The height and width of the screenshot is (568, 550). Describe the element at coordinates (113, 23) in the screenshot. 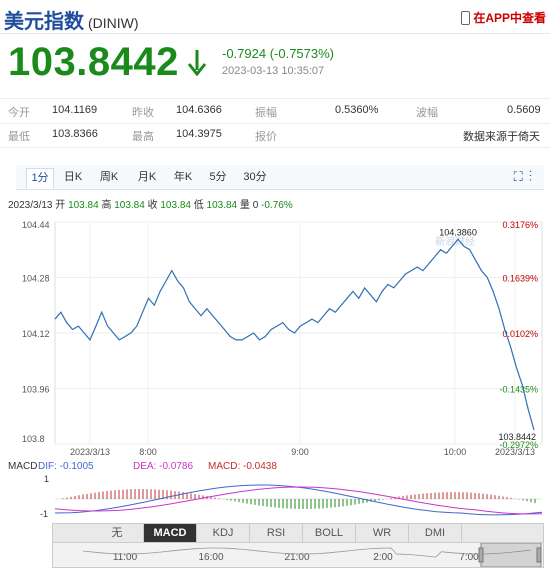

I see `symbol-code: (DINIW)` at that location.